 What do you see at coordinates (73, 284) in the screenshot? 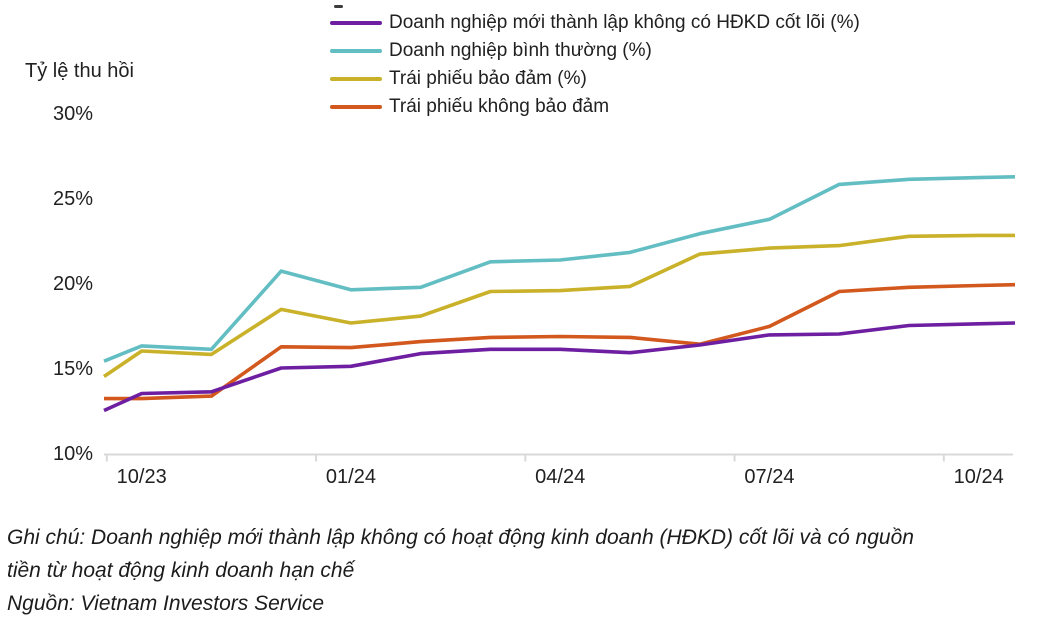
I see `y-tick-label: 20%` at bounding box center [73, 284].